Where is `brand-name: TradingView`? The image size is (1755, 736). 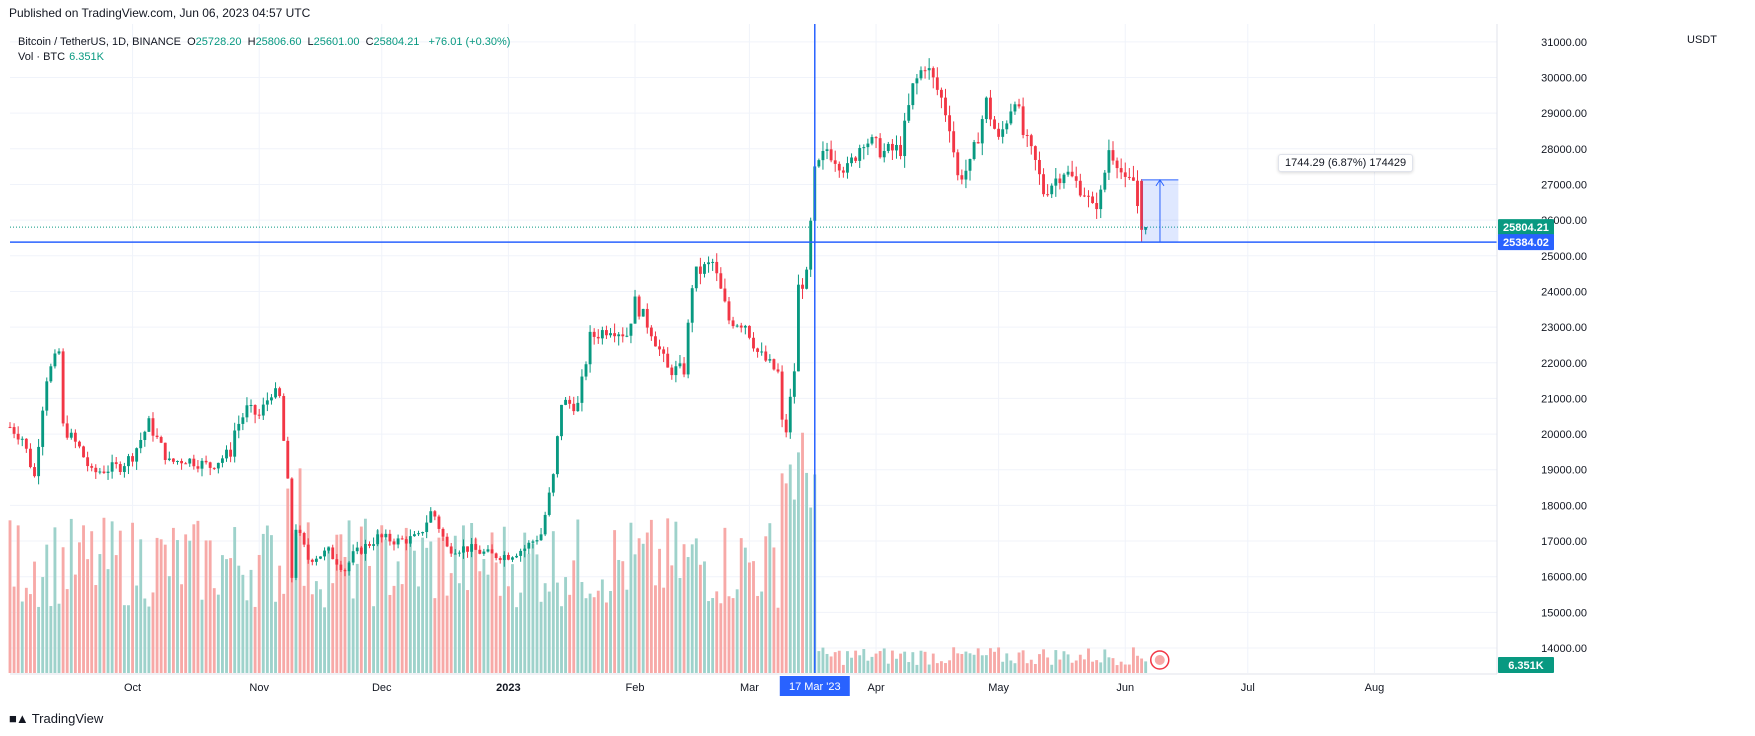
brand-name: TradingView is located at coordinates (67, 718).